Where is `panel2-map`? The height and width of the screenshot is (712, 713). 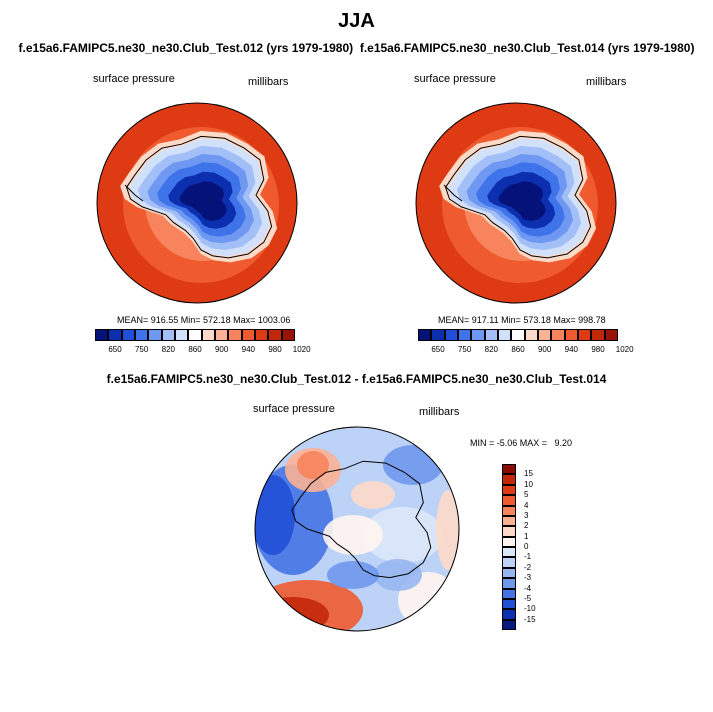 panel2-map is located at coordinates (516, 203).